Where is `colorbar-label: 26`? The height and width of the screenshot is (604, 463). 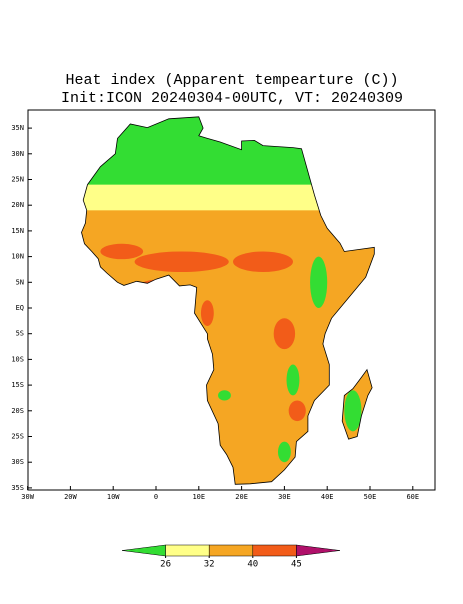
colorbar-label: 26 is located at coordinates (165, 565).